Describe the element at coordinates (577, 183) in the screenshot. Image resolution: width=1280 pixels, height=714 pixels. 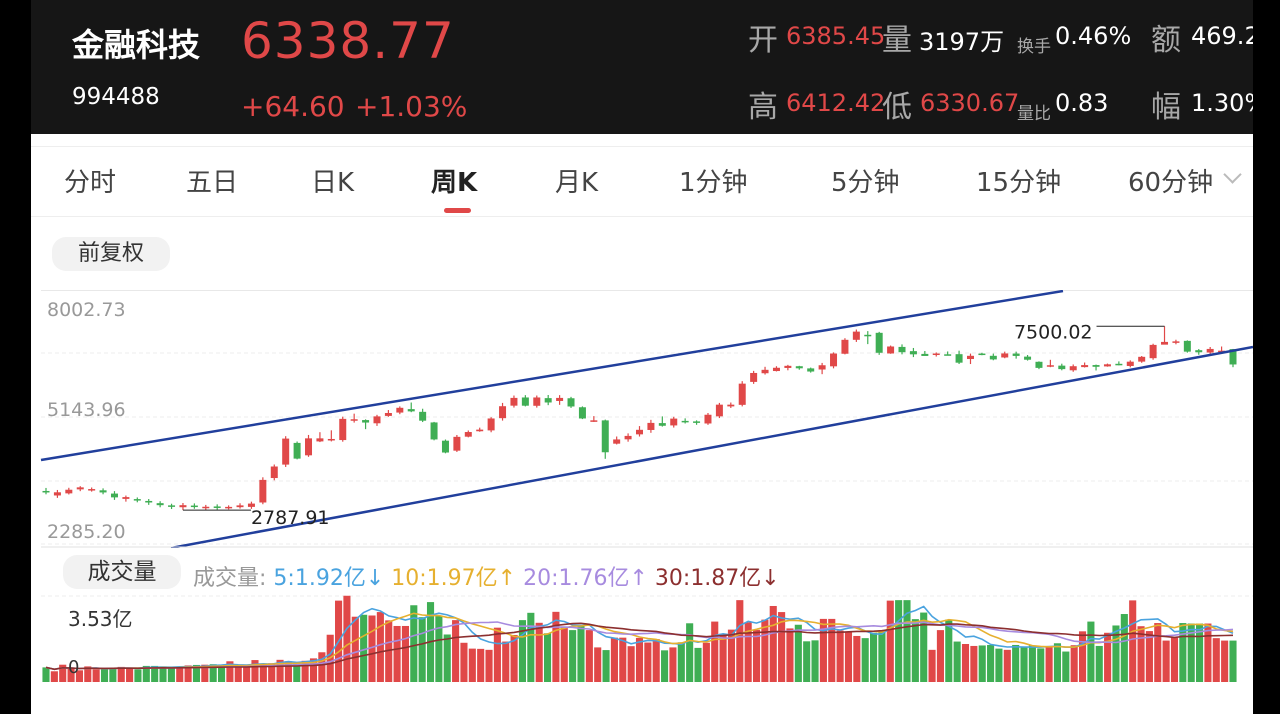
I see `tab-monthly-k: 月K` at that location.